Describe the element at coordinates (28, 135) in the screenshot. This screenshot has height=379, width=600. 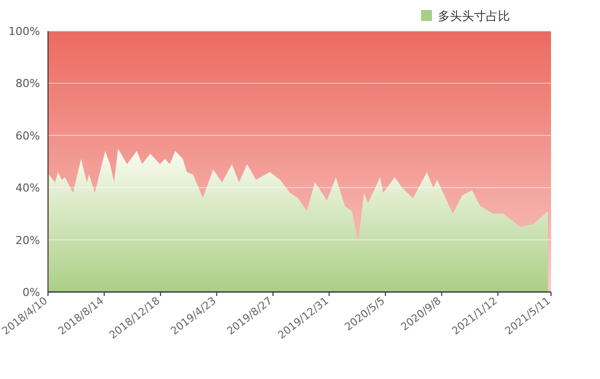
I see `y-tick-label: 60%` at that location.